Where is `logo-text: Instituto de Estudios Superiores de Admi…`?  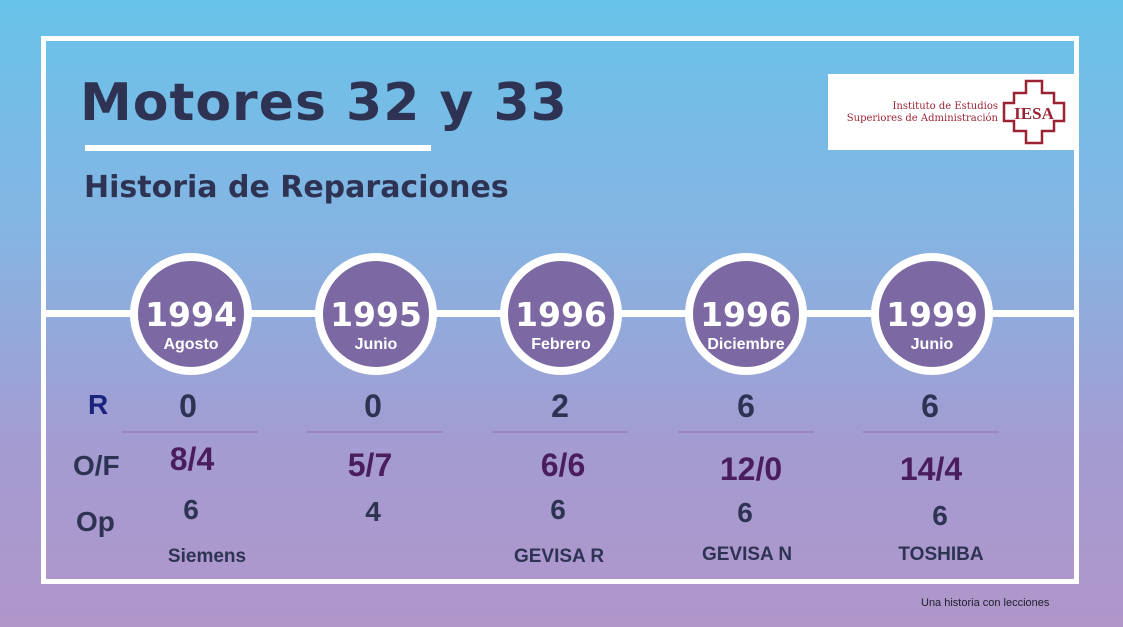
logo-text: Instituto de Estudios Superiores de Admi… is located at coordinates (918, 113).